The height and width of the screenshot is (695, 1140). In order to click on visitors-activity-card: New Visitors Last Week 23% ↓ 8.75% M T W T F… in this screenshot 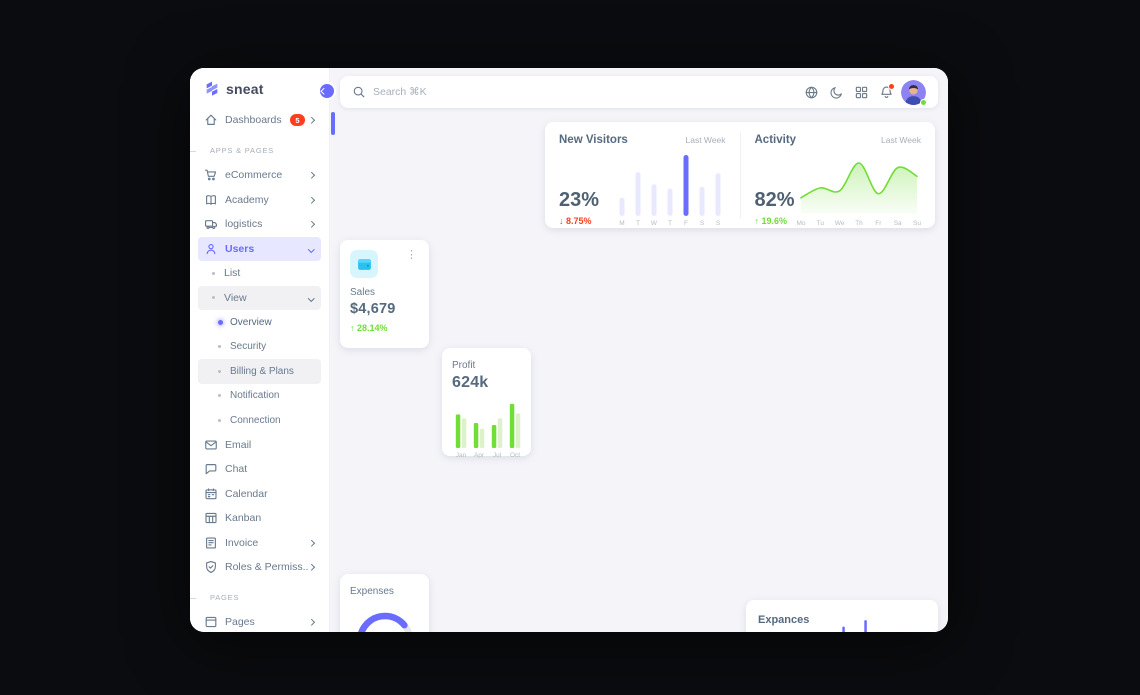, I will do `click(740, 175)`.